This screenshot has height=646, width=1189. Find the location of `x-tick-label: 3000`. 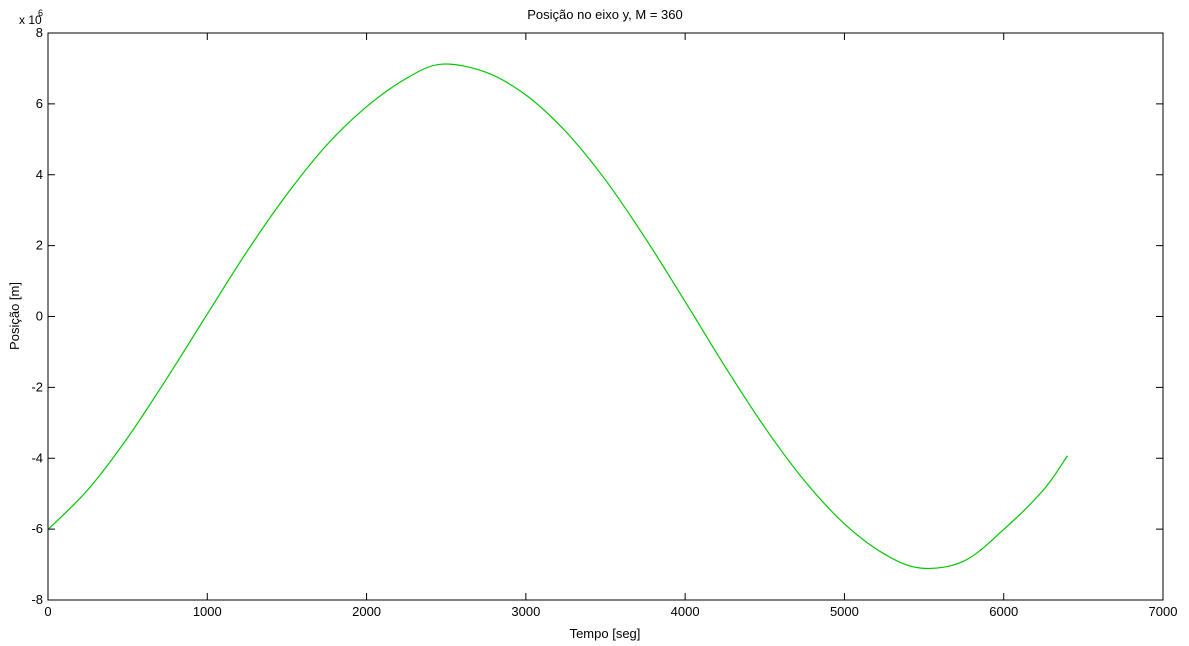

x-tick-label: 3000 is located at coordinates (525, 611).